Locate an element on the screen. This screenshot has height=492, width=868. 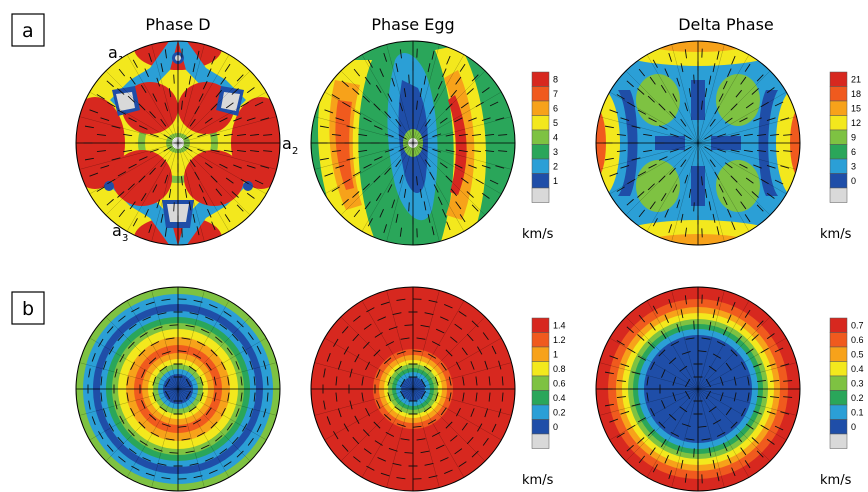
pole-figure-phase-d is located at coordinates (178, 143).